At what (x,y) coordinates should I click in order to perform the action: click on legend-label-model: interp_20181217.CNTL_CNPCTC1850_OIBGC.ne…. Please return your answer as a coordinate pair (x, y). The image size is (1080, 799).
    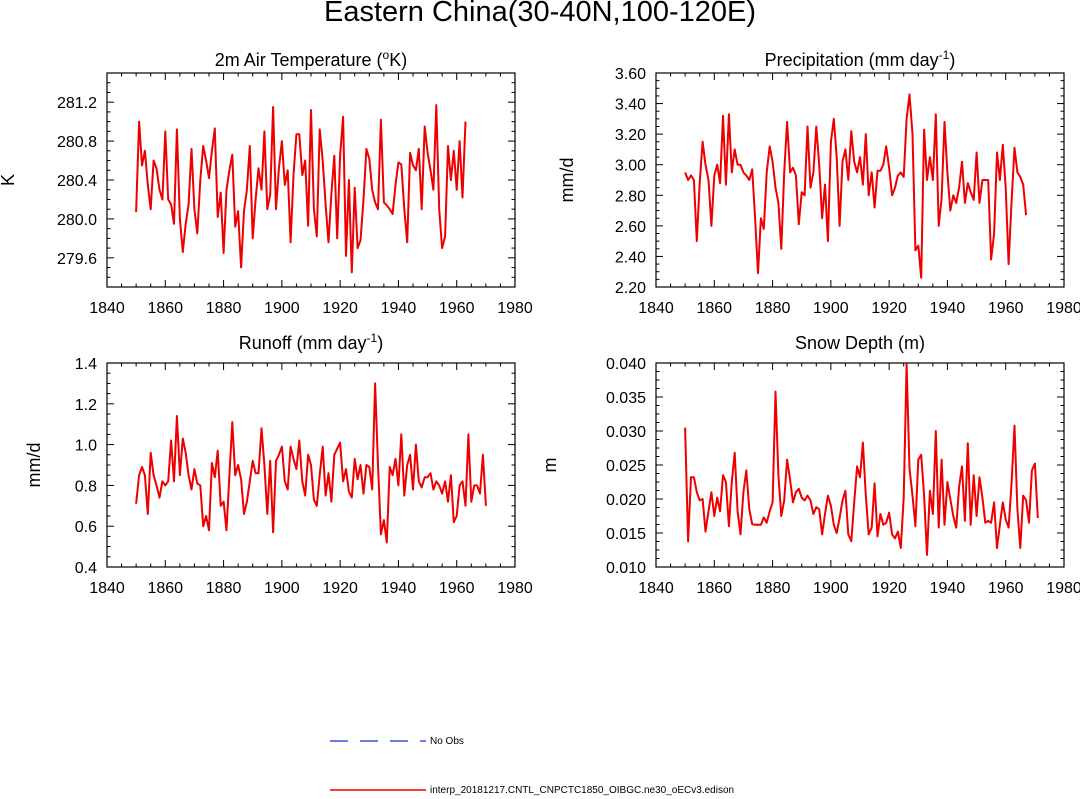
    Looking at the image, I should click on (582, 790).